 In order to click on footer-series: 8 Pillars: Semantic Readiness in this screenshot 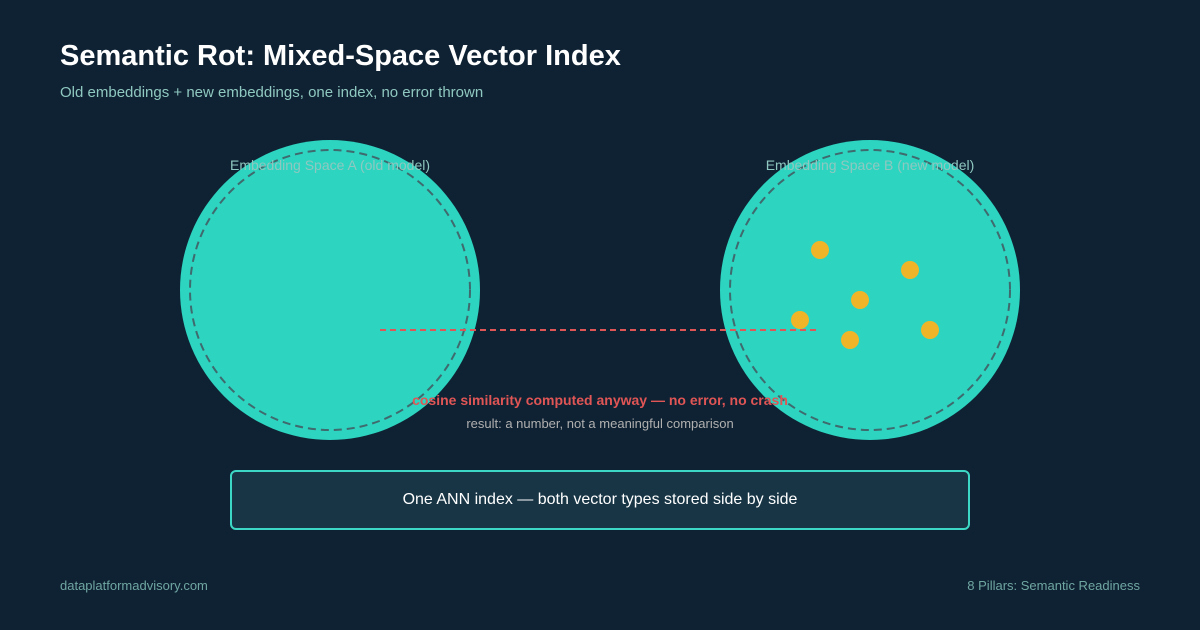, I will do `click(1053, 585)`.